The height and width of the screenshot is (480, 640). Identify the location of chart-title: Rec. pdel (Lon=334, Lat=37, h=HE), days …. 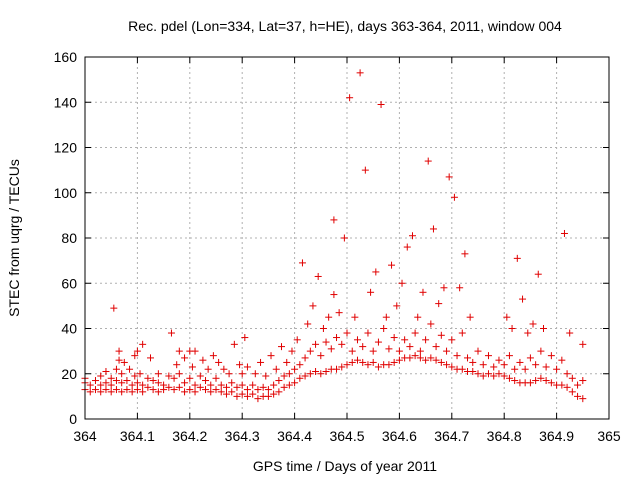
(345, 26).